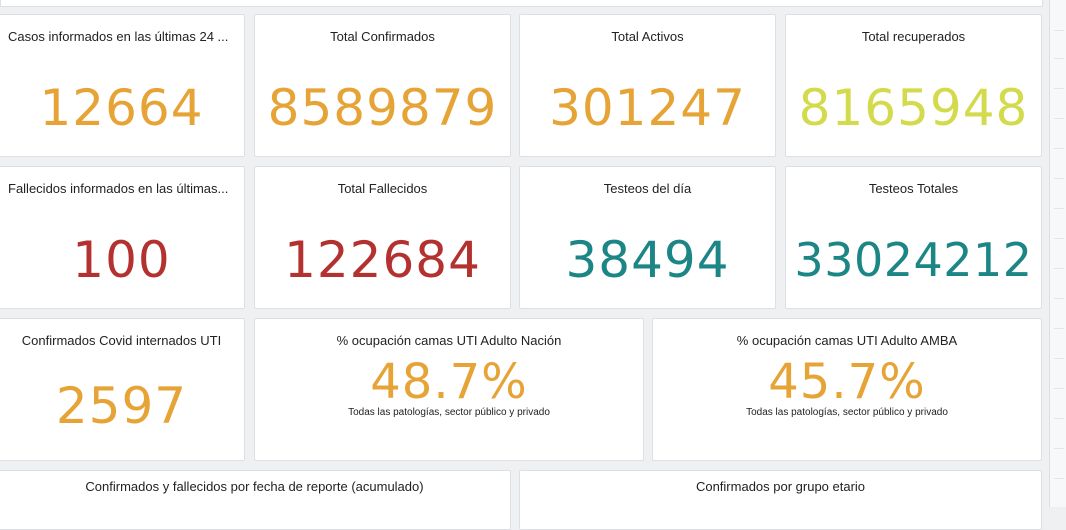  What do you see at coordinates (647, 260) in the screenshot?
I see `card-value: 38494` at bounding box center [647, 260].